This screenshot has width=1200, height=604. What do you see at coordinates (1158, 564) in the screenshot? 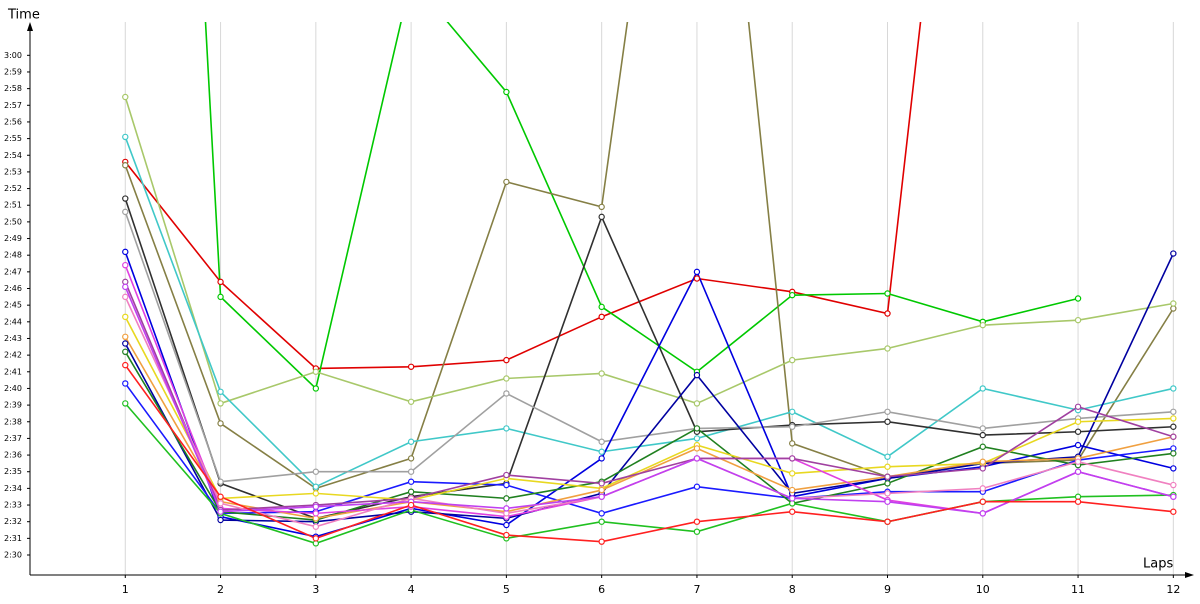
I see `x-axis-label: Laps` at bounding box center [1158, 564].